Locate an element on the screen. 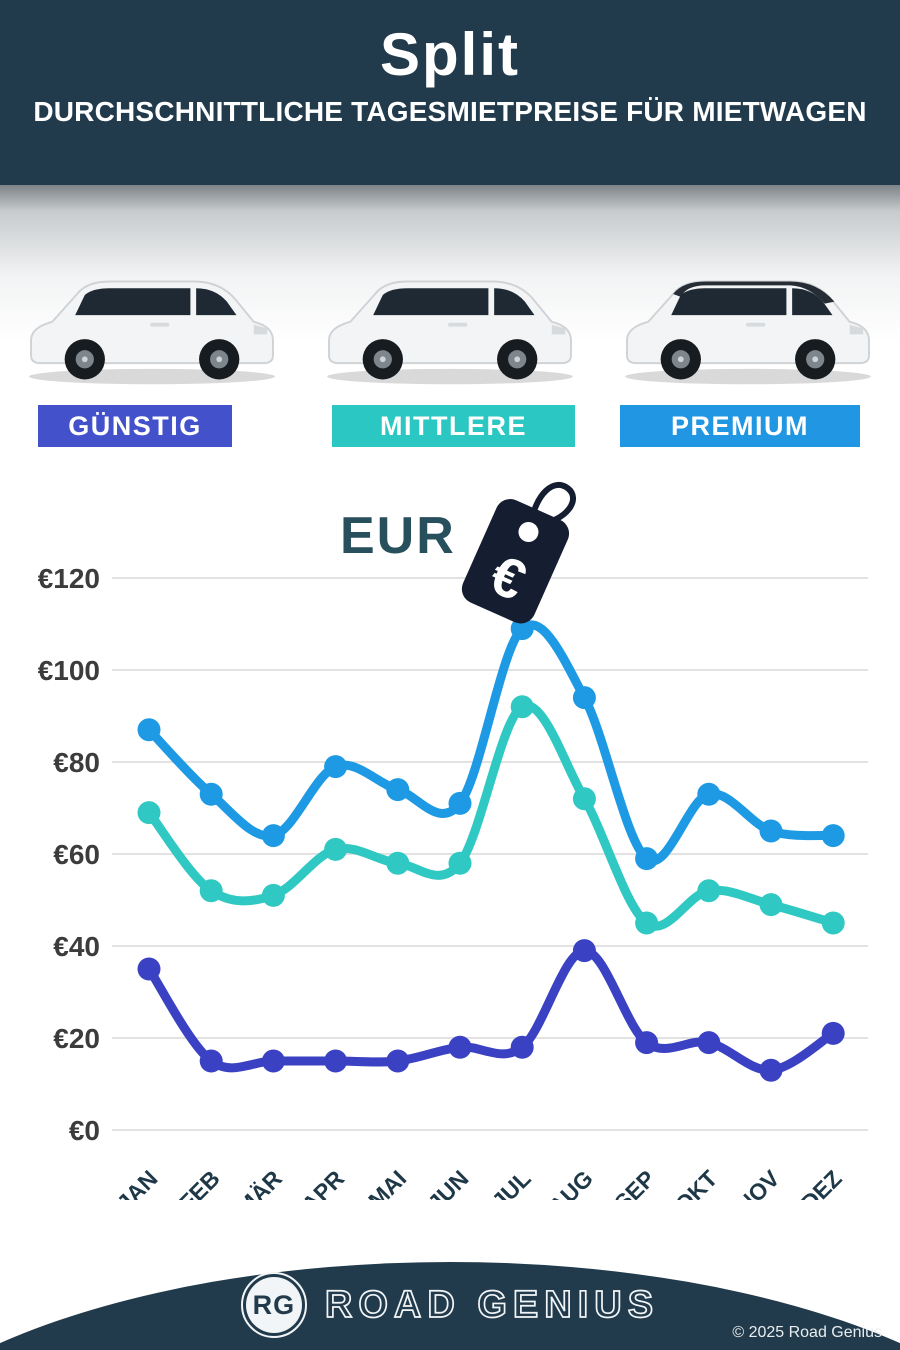 The width and height of the screenshot is (900, 1350). category-badge-premium: PREMIUM is located at coordinates (740, 426).